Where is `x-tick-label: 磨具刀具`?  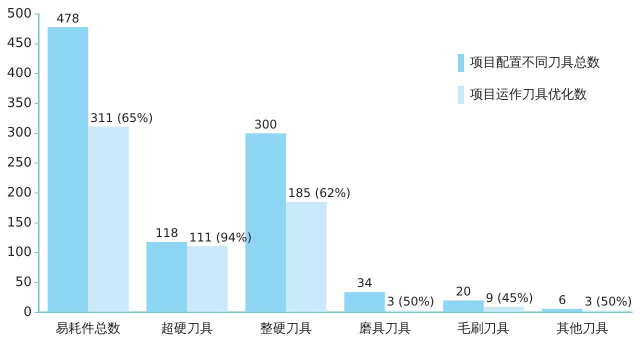 x-tick-label: 磨具刀具 is located at coordinates (384, 329).